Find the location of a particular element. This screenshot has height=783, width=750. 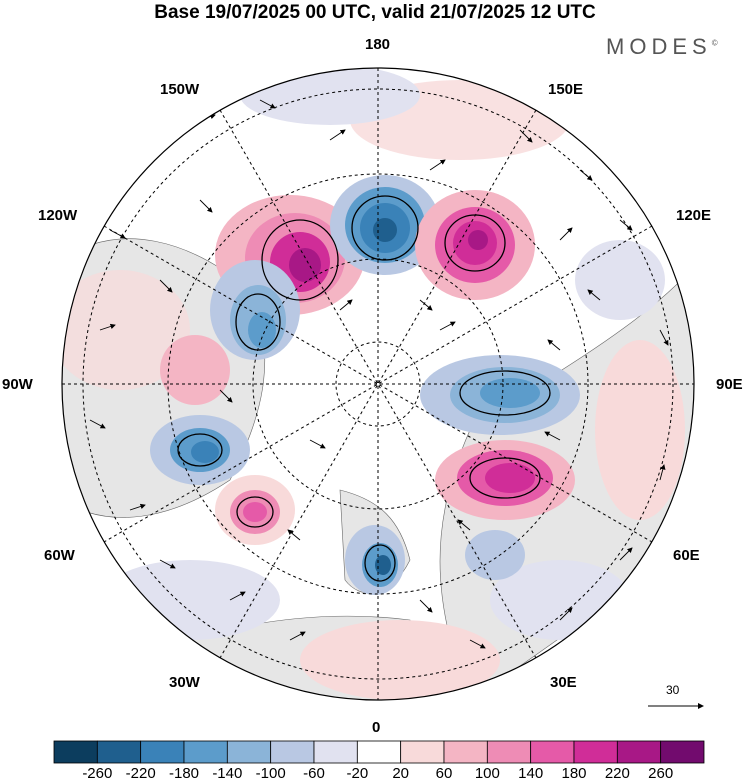

colorbar-tick-label: 100 is located at coordinates (487, 773).